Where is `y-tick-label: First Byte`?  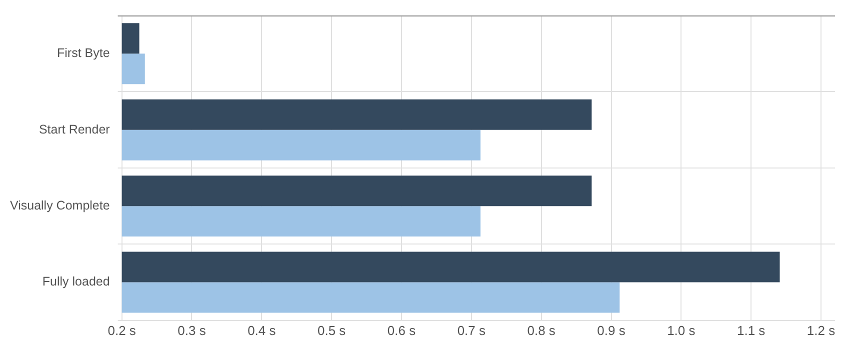 y-tick-label: First Byte is located at coordinates (83, 53).